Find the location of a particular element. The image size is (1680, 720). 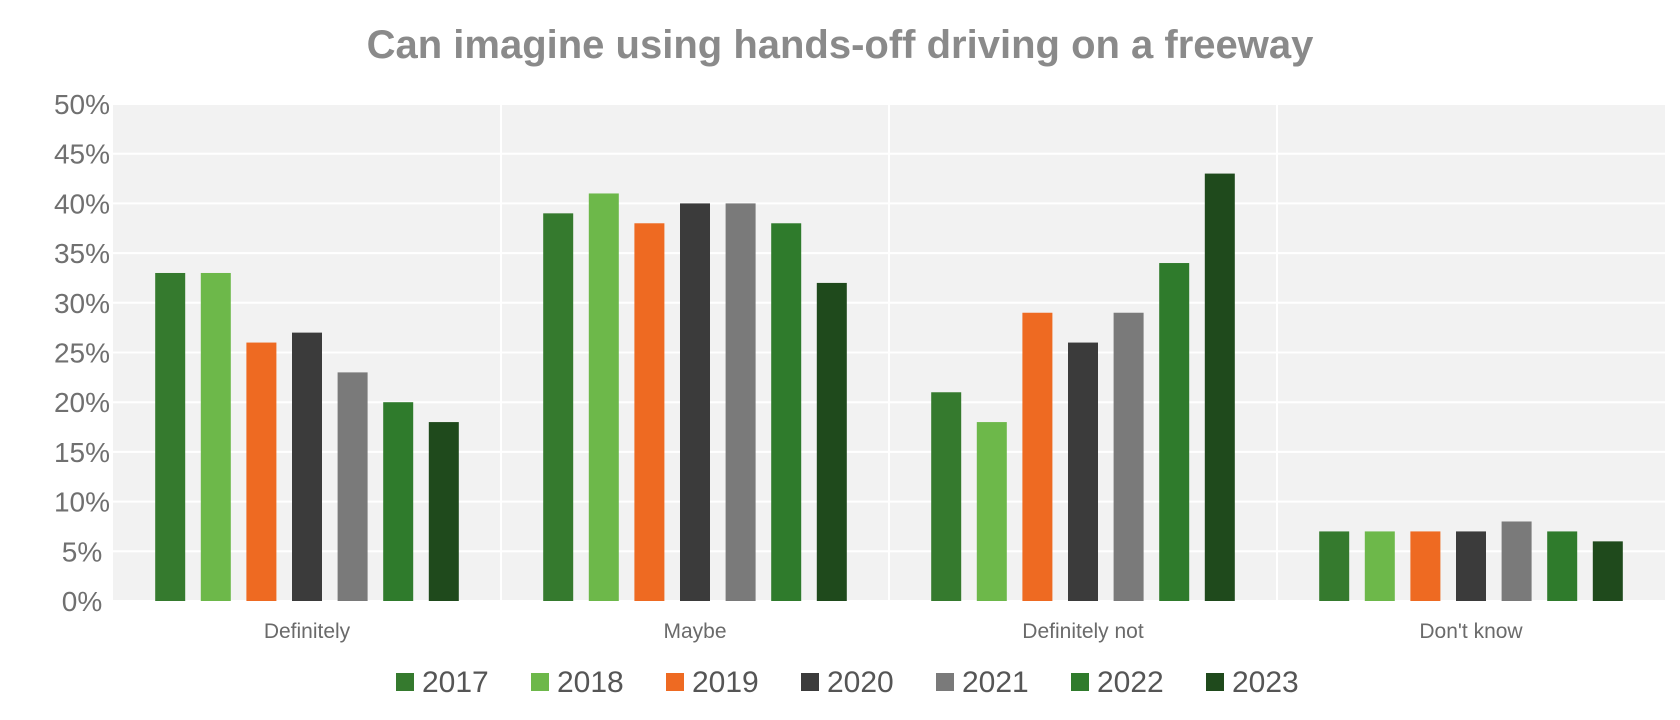

legend: 2017 2018 2019 2020 2021 2022 2023 is located at coordinates (847, 682).